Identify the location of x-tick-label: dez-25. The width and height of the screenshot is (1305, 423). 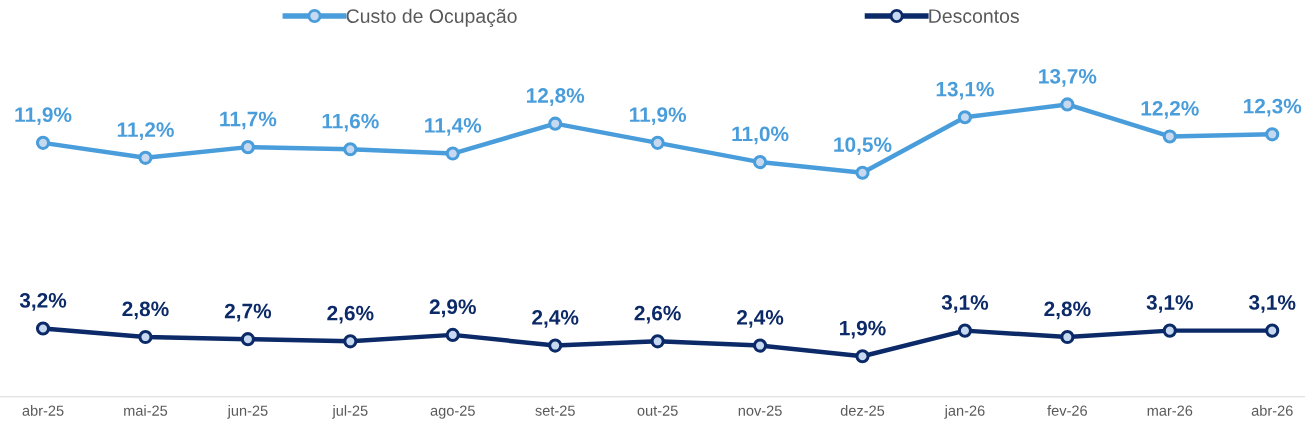
(862, 410).